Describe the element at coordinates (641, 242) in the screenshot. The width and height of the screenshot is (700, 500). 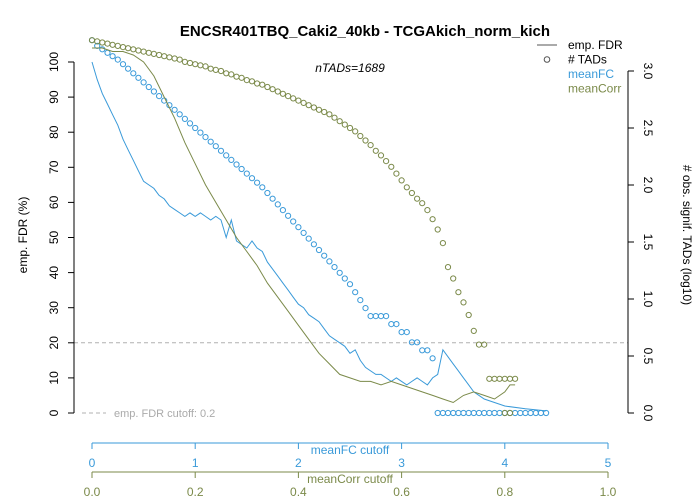
I see `right-y-axis: 0.0 0.5 1.0 1.5 2.0 2.5 3.0` at that location.